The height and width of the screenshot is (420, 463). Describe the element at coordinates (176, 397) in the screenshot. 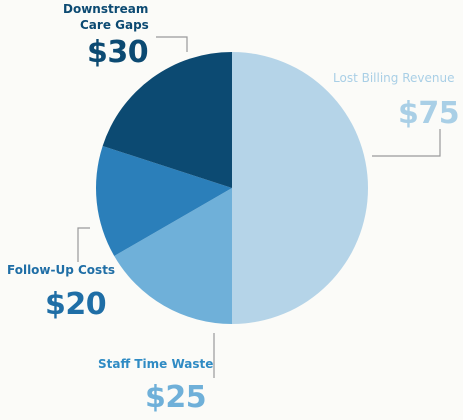

I see `value-staff-time: $25` at that location.